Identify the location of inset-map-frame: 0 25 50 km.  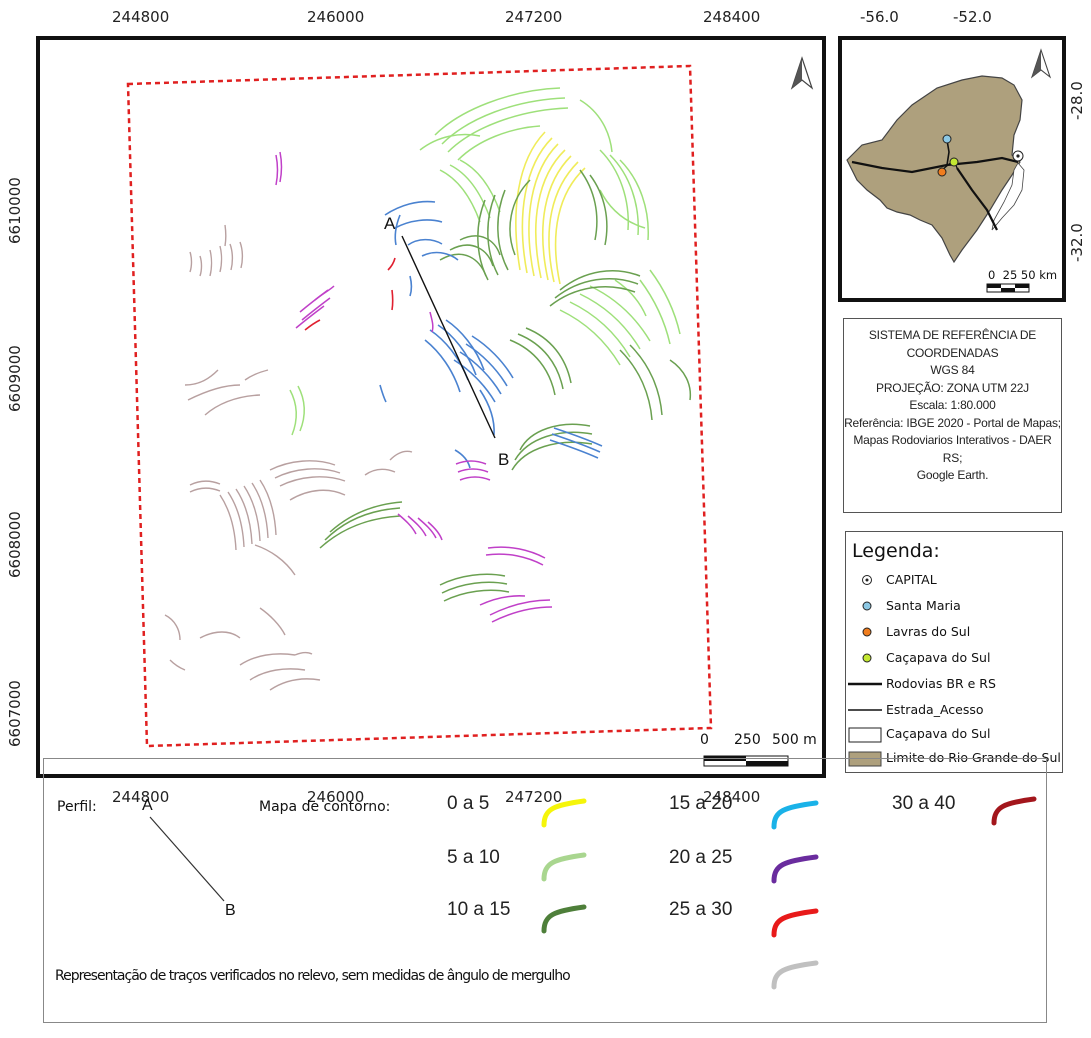
(952, 169).